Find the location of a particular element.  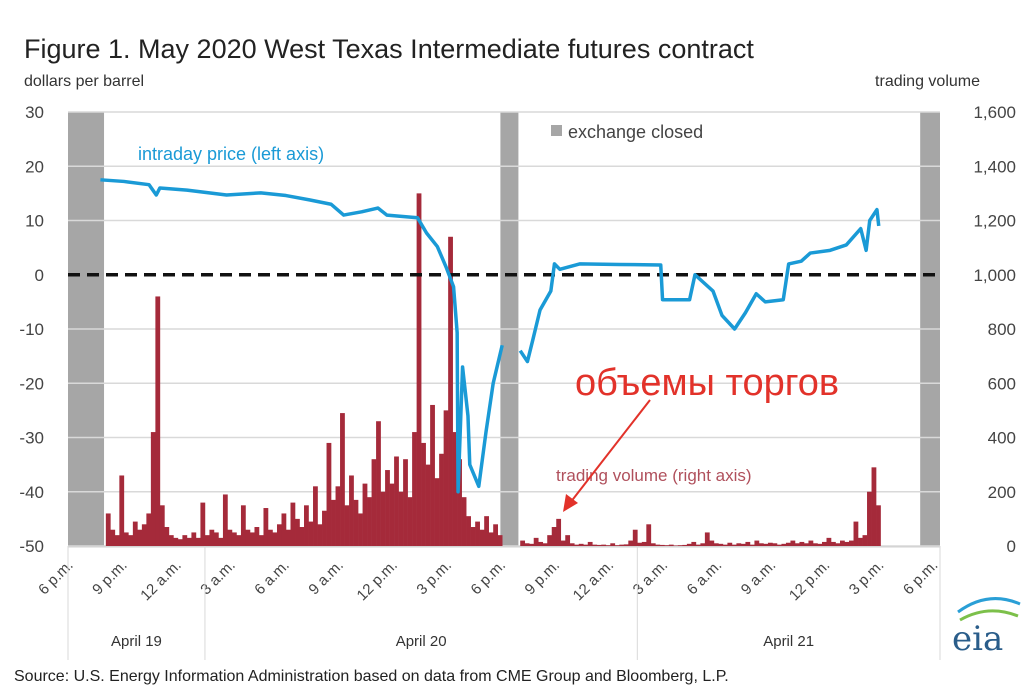

x-tick-label: 3 p.m. is located at coordinates (433, 577).